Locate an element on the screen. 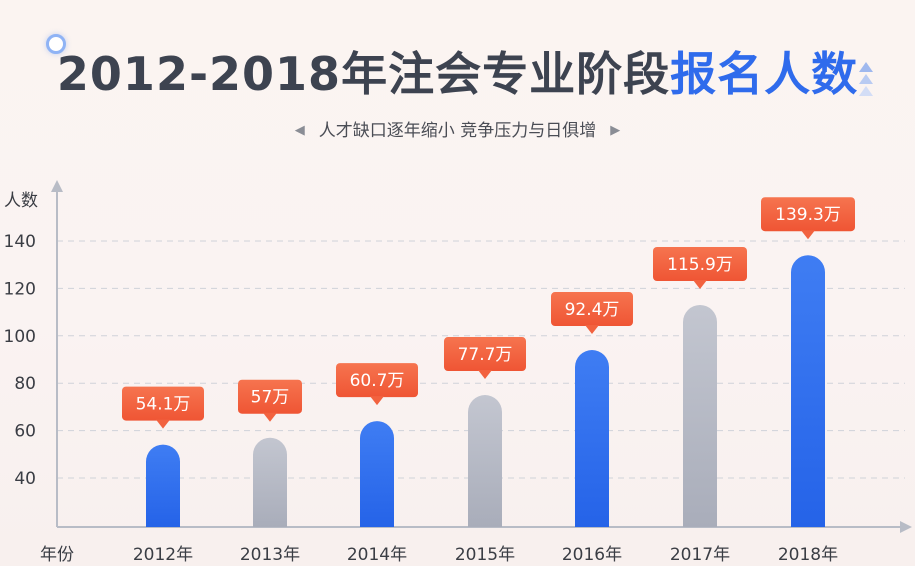 Image resolution: width=915 pixels, height=566 pixels. title-main: 2012-2018年注会专业阶段 is located at coordinates (363, 74).